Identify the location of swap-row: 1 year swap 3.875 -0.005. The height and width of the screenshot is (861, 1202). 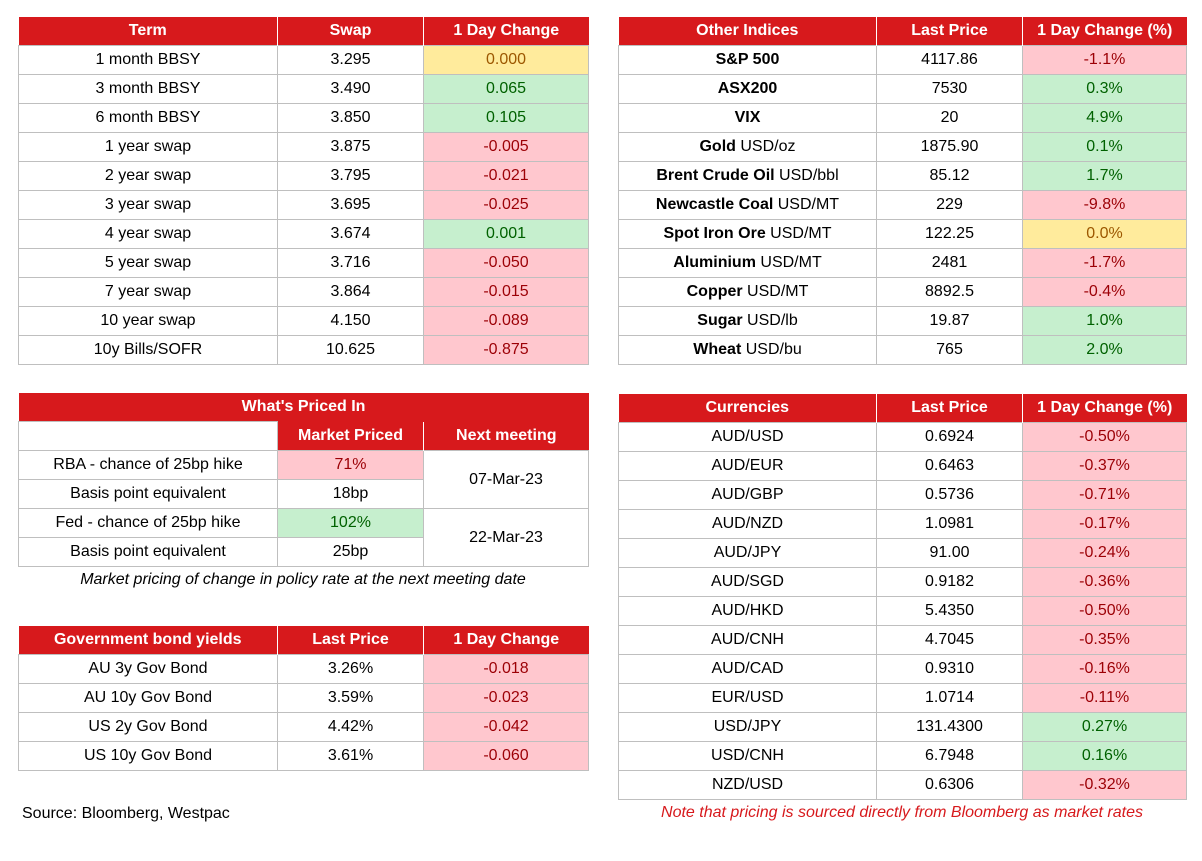
(303, 147).